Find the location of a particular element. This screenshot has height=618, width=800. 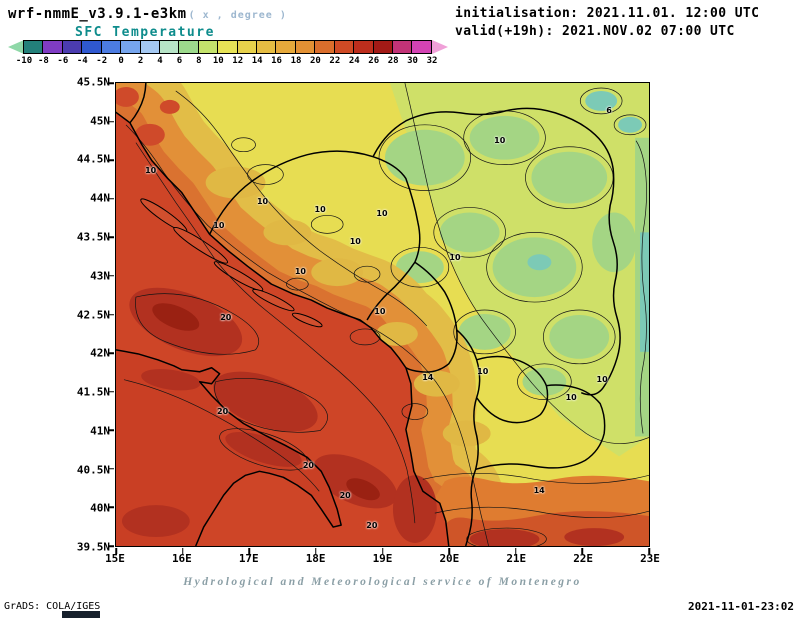

latitude-tick-label: 41N is located at coordinates (100, 431).